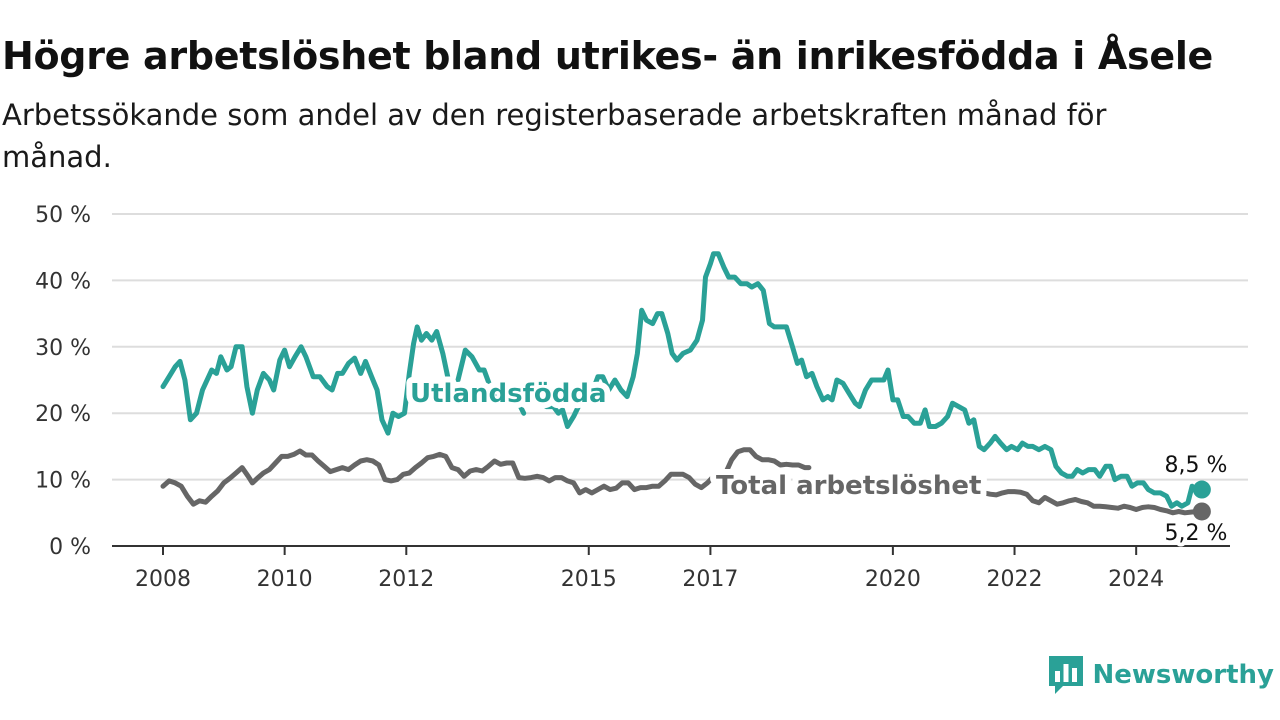 Image resolution: width=1280 pixels, height=720 pixels. Describe the element at coordinates (589, 579) in the screenshot. I see `x-tick-label: 2015` at that location.